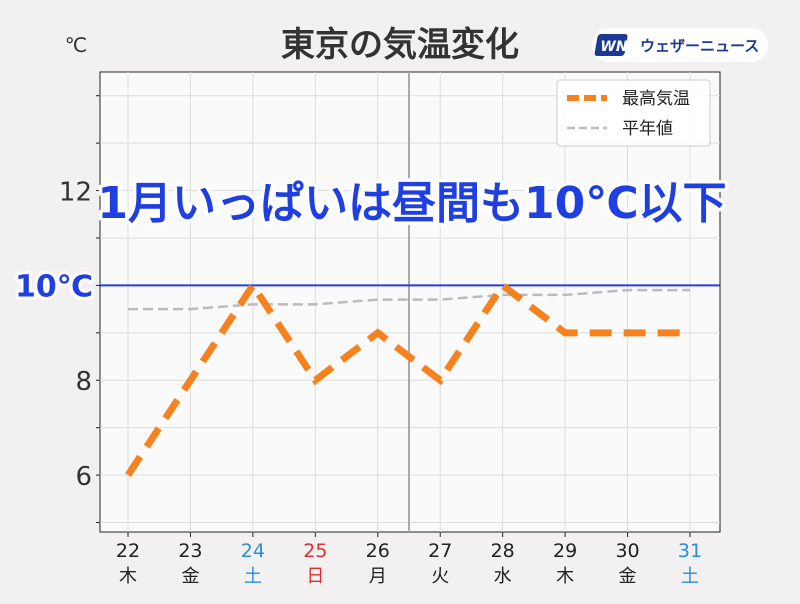 Image resolution: width=800 pixels, height=604 pixels. Describe the element at coordinates (190, 551) in the screenshot. I see `x-tick-label-day: 23` at that location.